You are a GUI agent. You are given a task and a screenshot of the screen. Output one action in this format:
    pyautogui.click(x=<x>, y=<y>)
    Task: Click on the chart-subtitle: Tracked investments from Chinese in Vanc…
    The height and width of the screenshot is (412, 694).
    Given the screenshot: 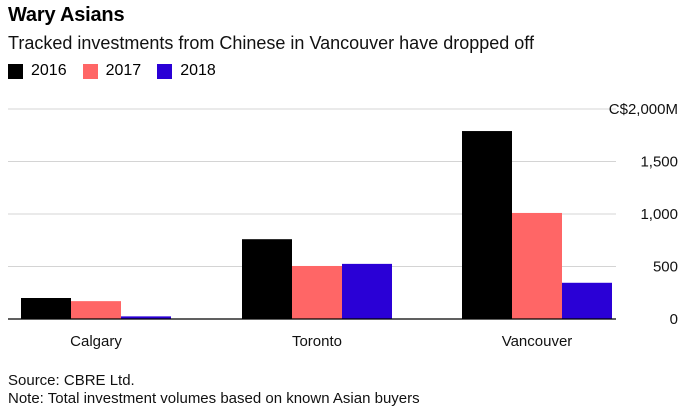 What is the action you would take?
    pyautogui.click(x=271, y=43)
    